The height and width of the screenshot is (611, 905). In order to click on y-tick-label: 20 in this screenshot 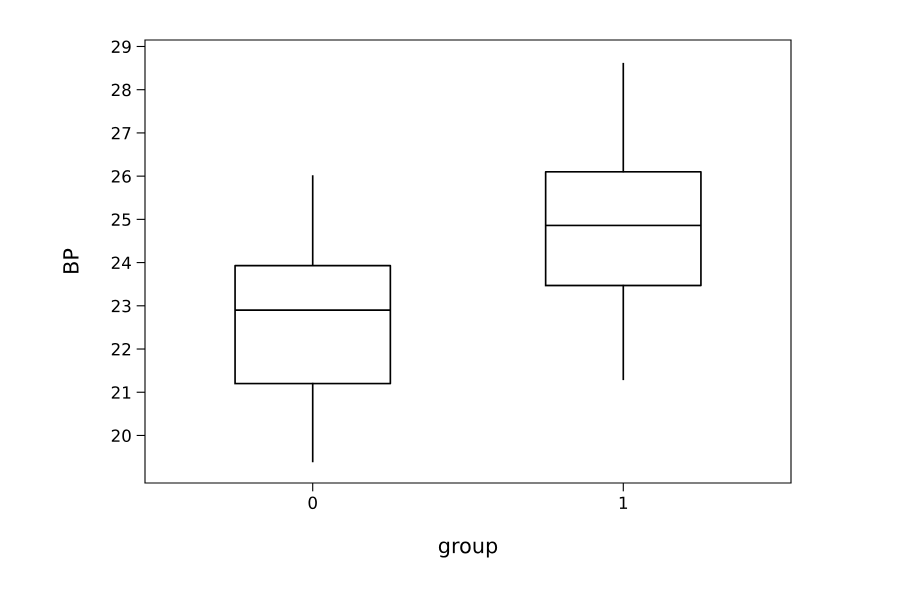, I will do `click(121, 435)`.